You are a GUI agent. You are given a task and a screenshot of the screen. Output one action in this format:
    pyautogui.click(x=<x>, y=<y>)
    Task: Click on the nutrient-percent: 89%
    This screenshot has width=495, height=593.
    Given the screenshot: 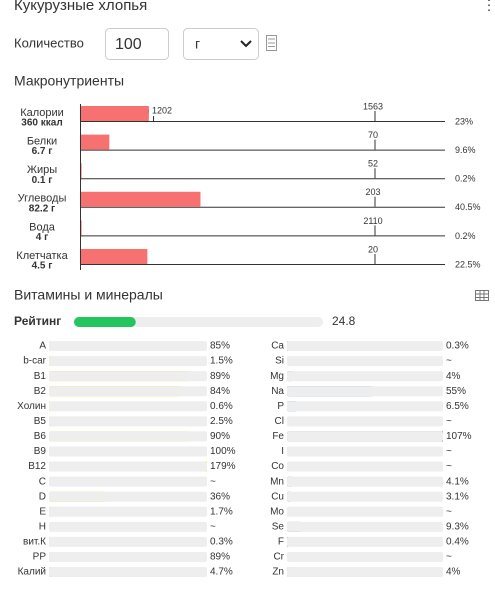 What is the action you would take?
    pyautogui.click(x=220, y=376)
    